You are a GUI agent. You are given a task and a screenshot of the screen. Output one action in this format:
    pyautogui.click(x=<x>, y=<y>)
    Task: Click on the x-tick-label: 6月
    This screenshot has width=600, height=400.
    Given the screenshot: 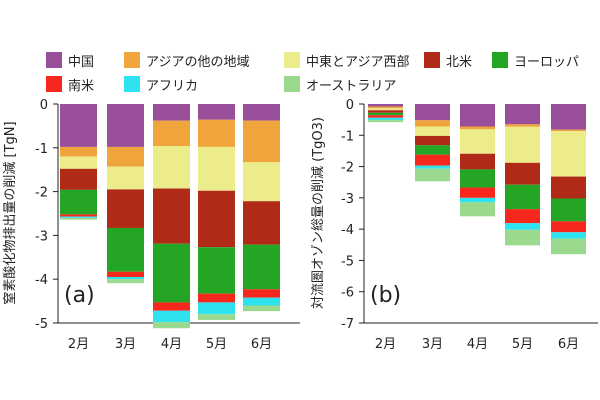 What is the action you would take?
    pyautogui.click(x=568, y=344)
    